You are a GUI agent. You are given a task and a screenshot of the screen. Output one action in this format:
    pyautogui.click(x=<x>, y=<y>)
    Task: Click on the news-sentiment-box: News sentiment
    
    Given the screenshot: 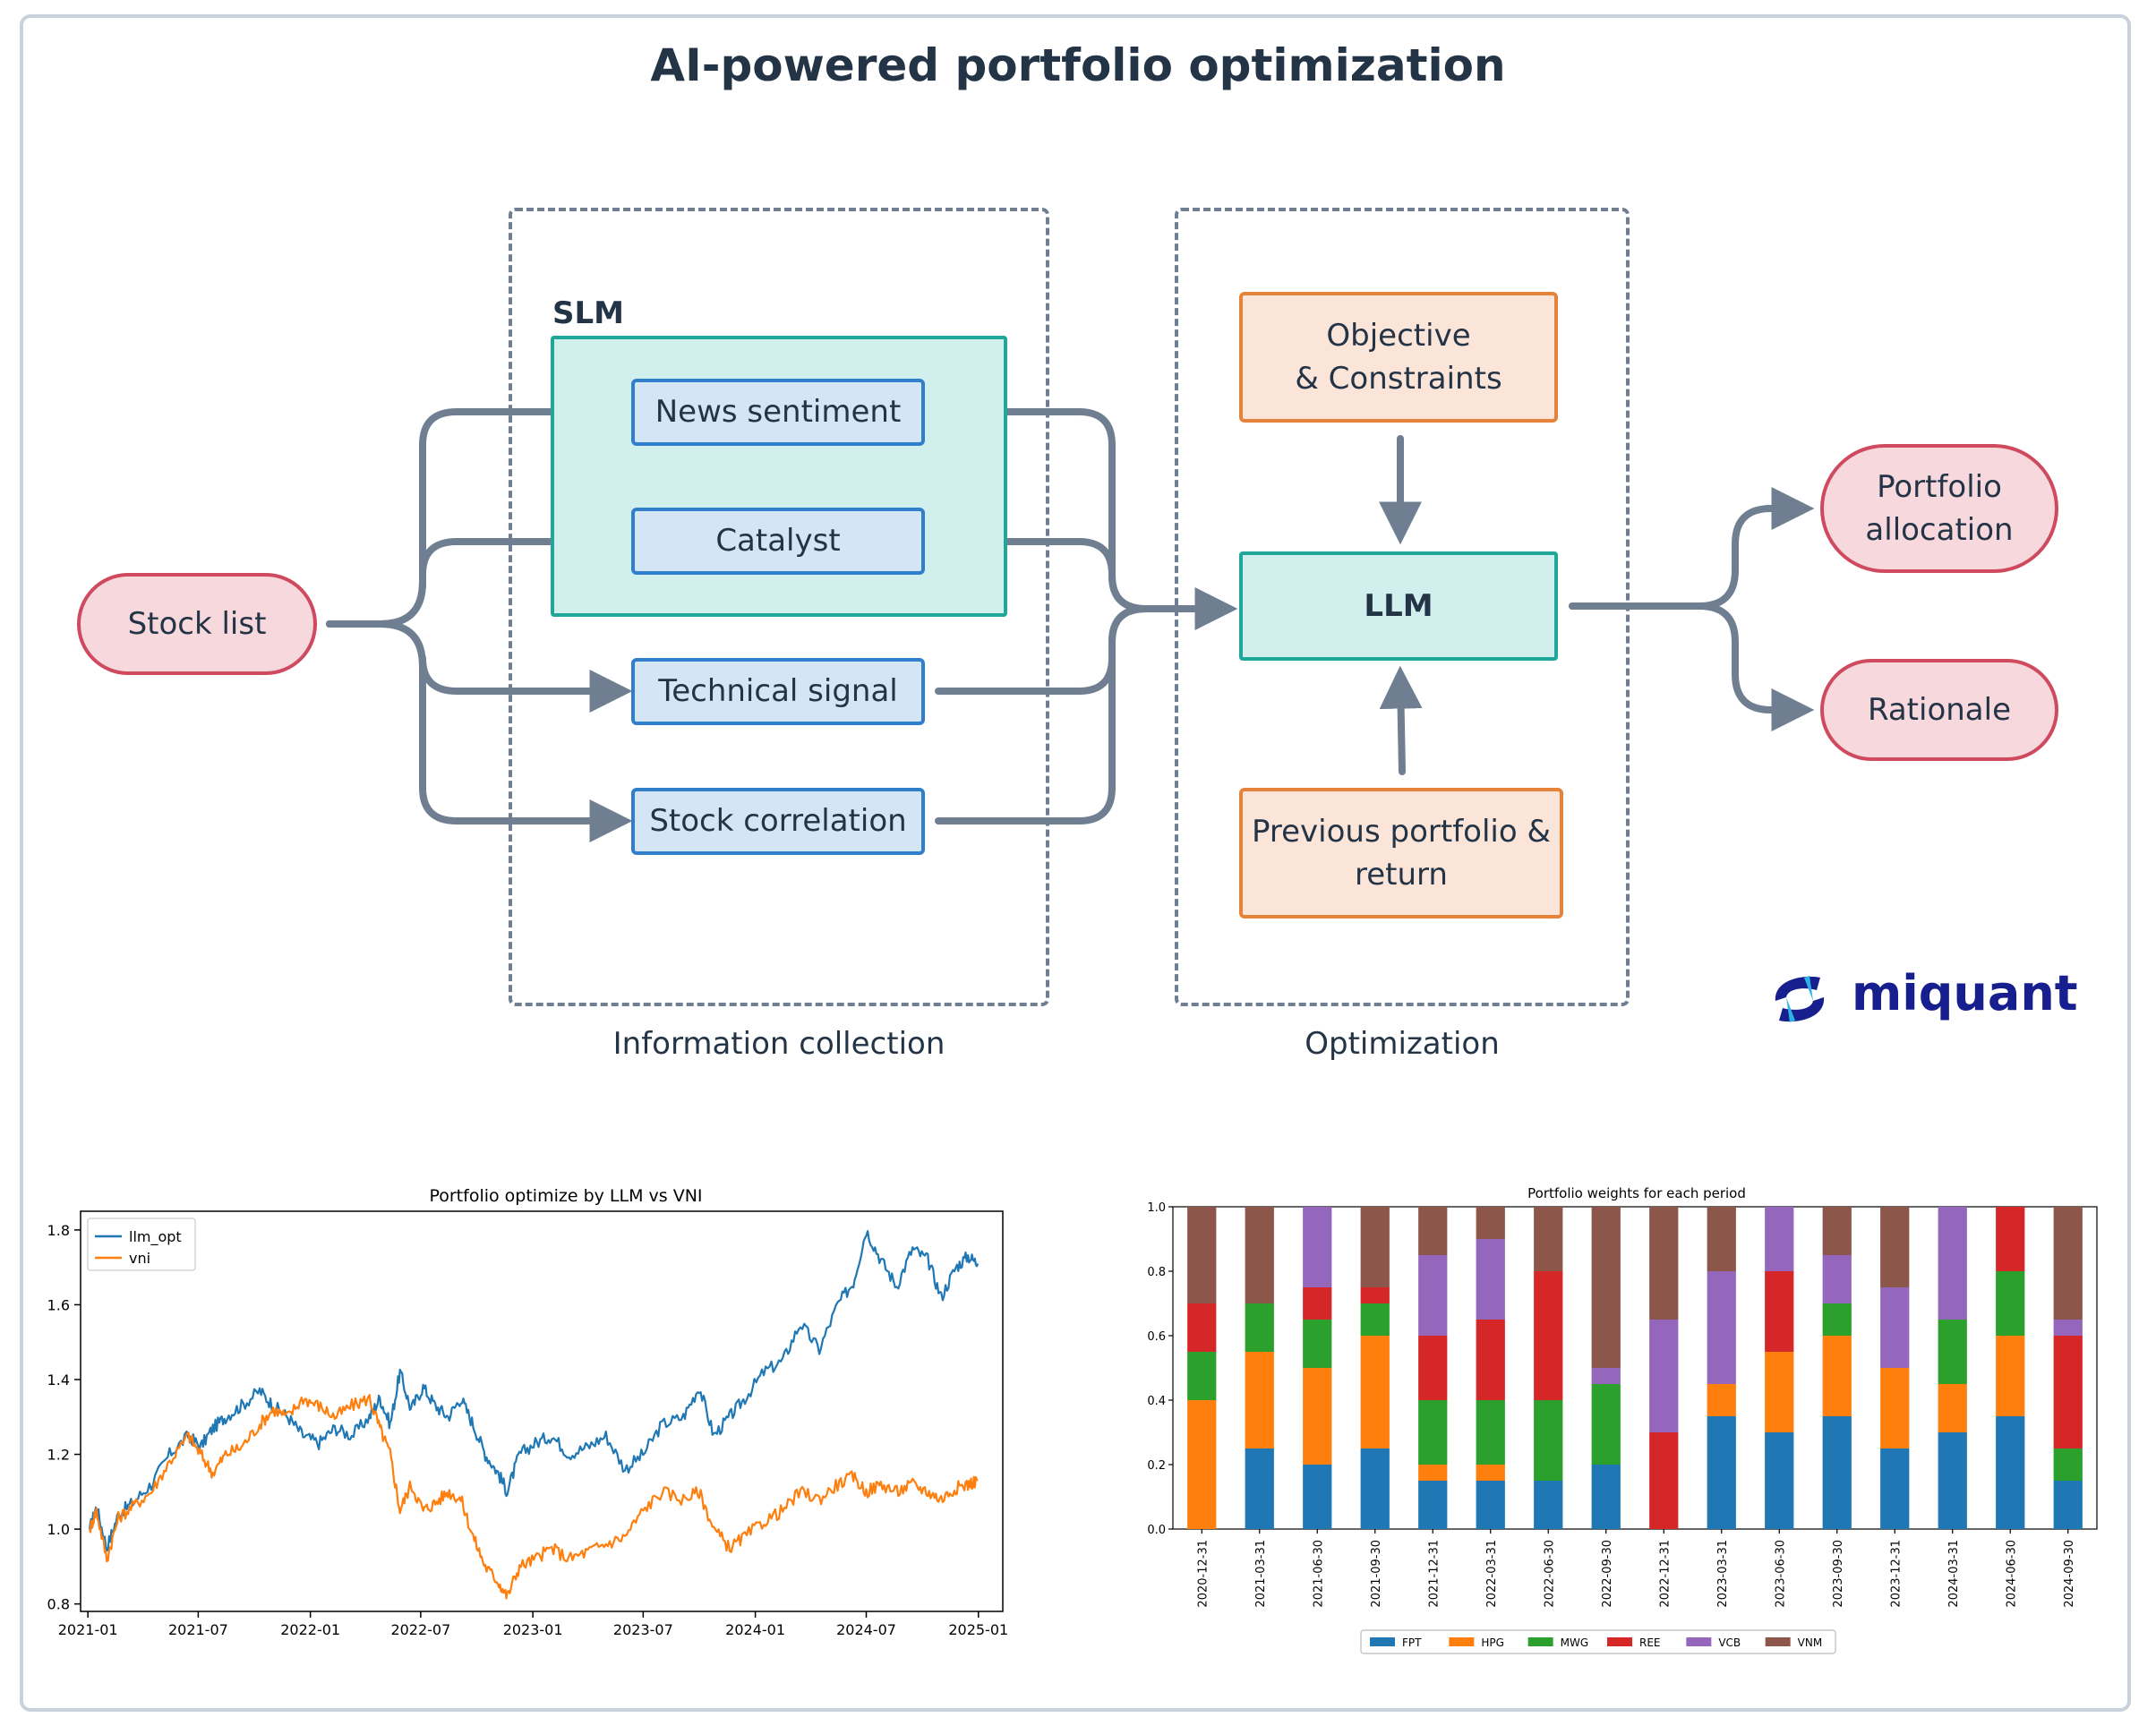 What is the action you would take?
    pyautogui.click(x=778, y=412)
    